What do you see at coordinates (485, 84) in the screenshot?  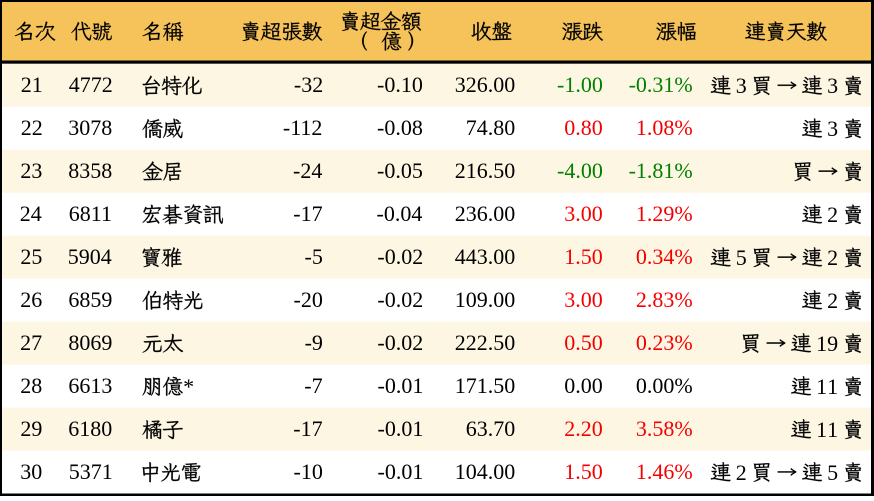 I see `svg-text: 326.00` at bounding box center [485, 84].